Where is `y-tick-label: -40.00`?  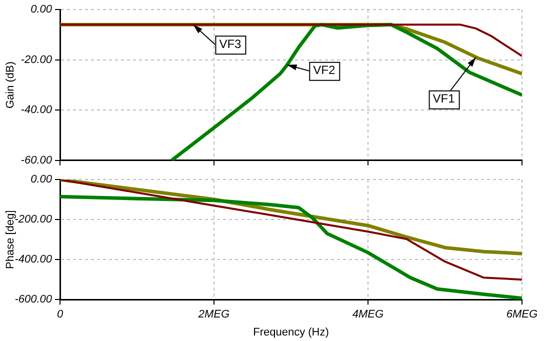 y-tick-label: -40.00 is located at coordinates (36, 110).